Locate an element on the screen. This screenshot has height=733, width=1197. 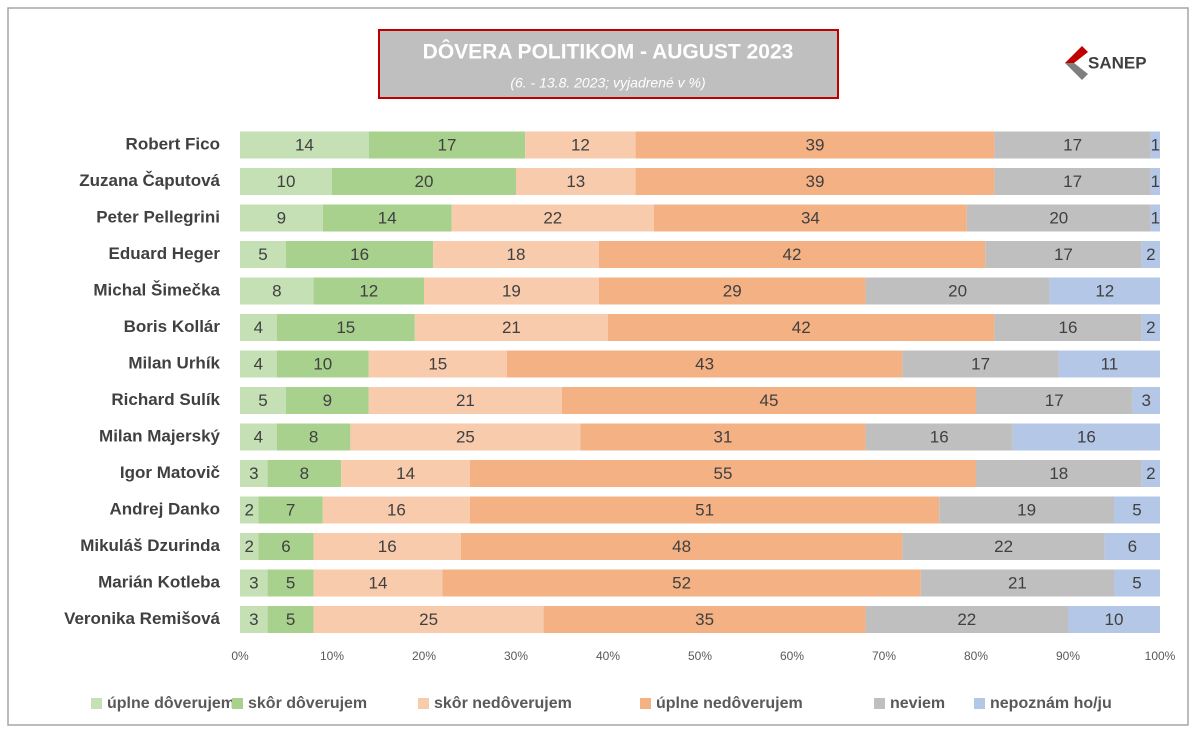
legend-label: nepoznám ho/ju is located at coordinates (1051, 703).